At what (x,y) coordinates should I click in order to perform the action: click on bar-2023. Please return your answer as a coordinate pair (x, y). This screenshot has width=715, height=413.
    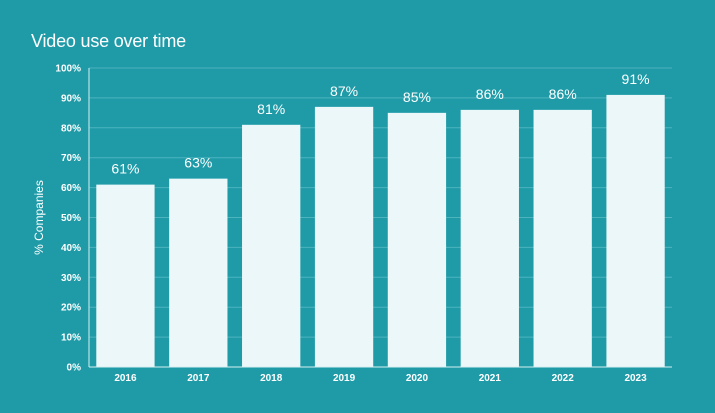
    Looking at the image, I should click on (635, 230).